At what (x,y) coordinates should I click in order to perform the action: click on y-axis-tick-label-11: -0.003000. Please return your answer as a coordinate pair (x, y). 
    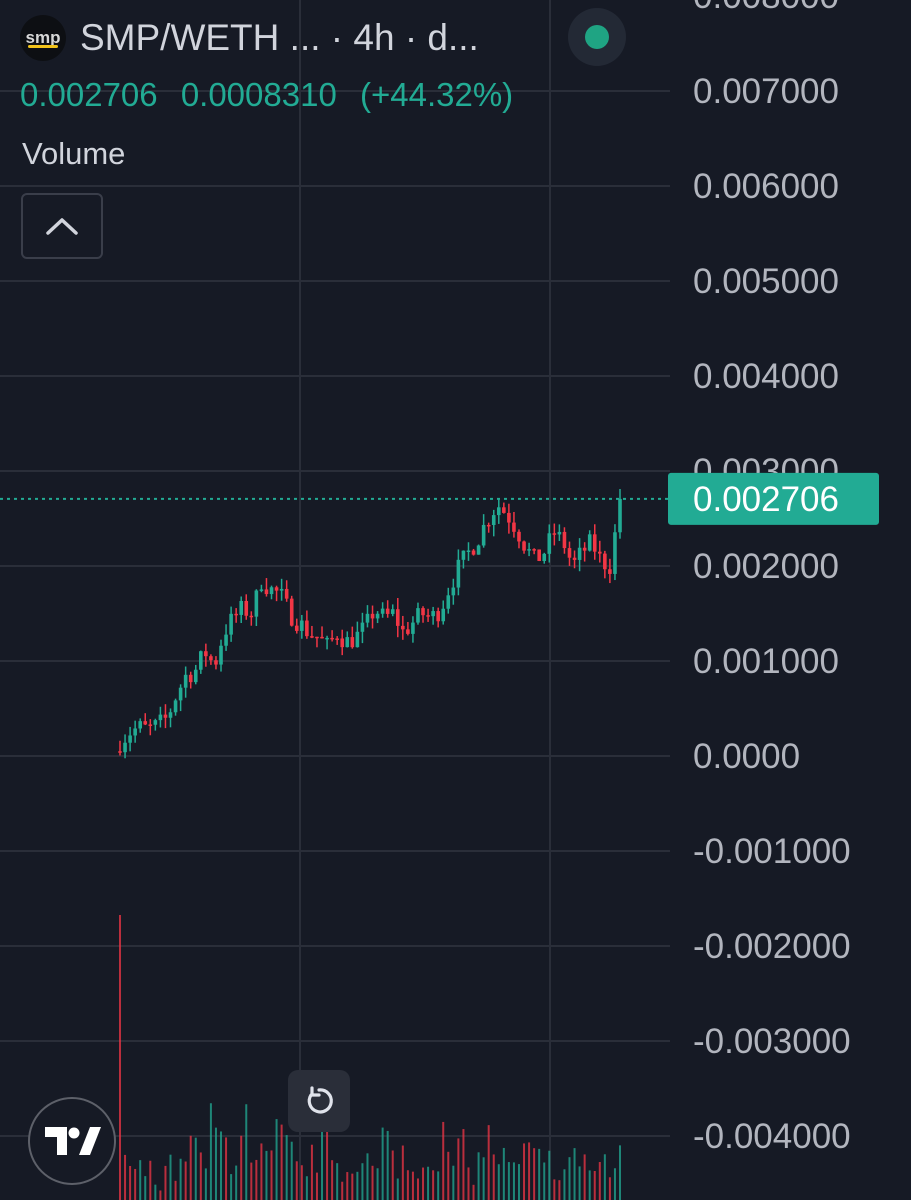
    Looking at the image, I should click on (772, 1041).